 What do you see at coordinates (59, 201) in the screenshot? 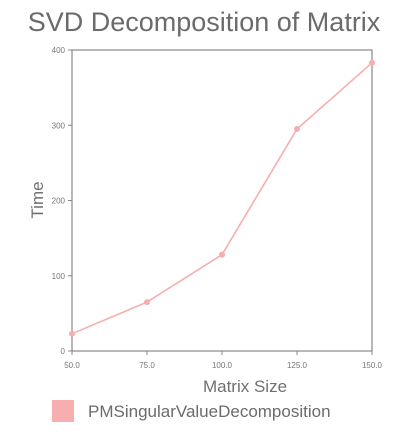
I see `y-tick-label: 200` at bounding box center [59, 201].